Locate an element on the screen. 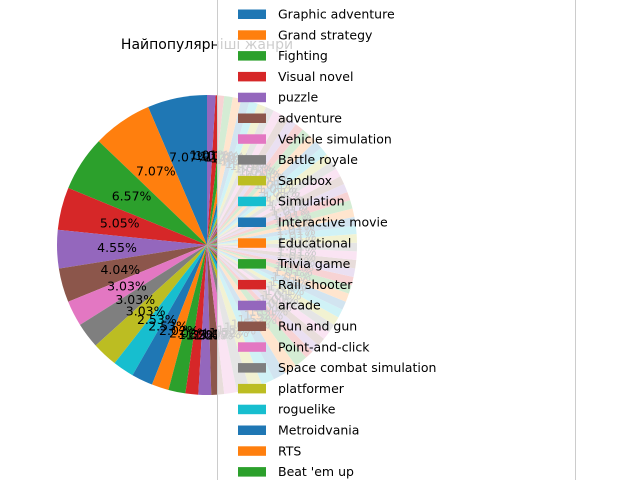  legend-label: roguelike is located at coordinates (307, 409).